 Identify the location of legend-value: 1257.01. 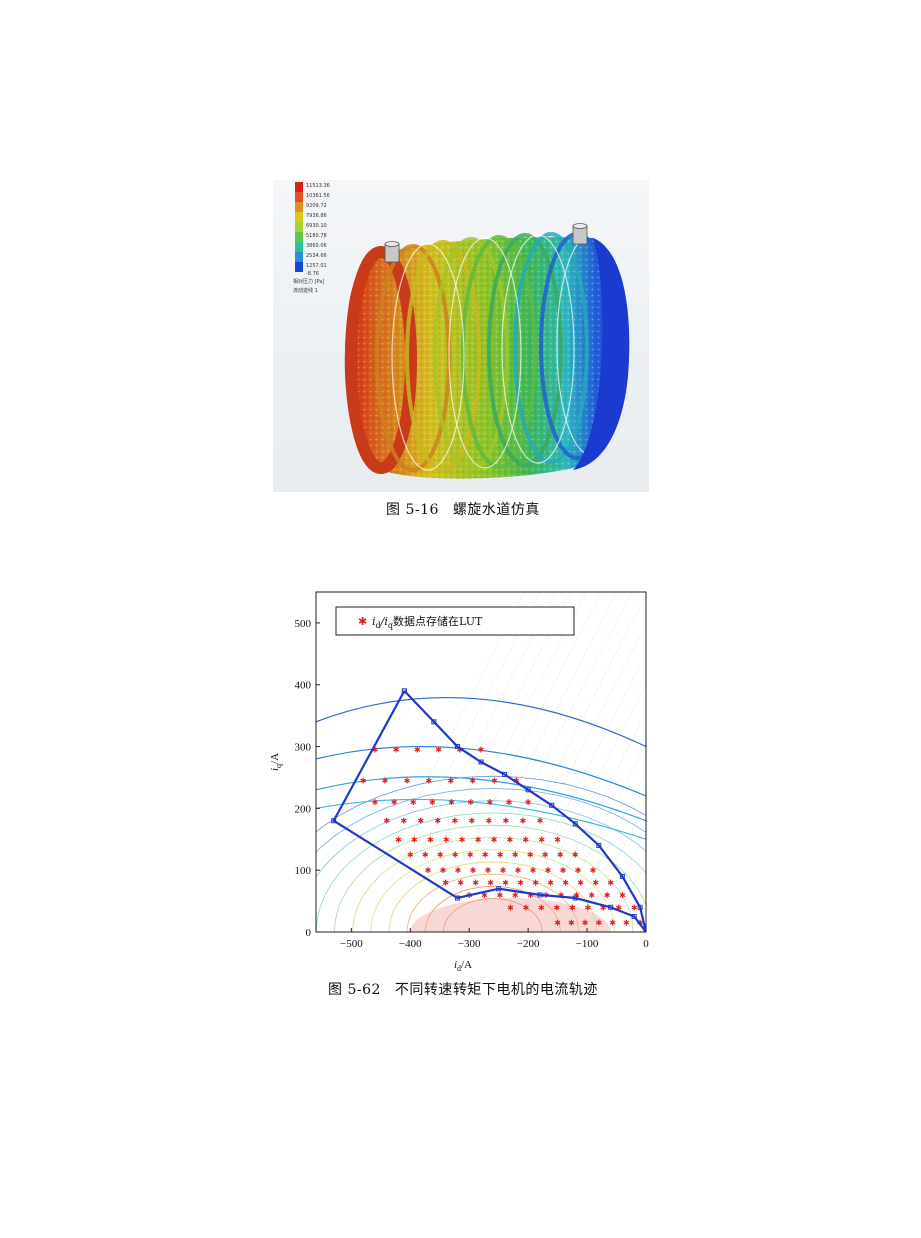
(316, 266).